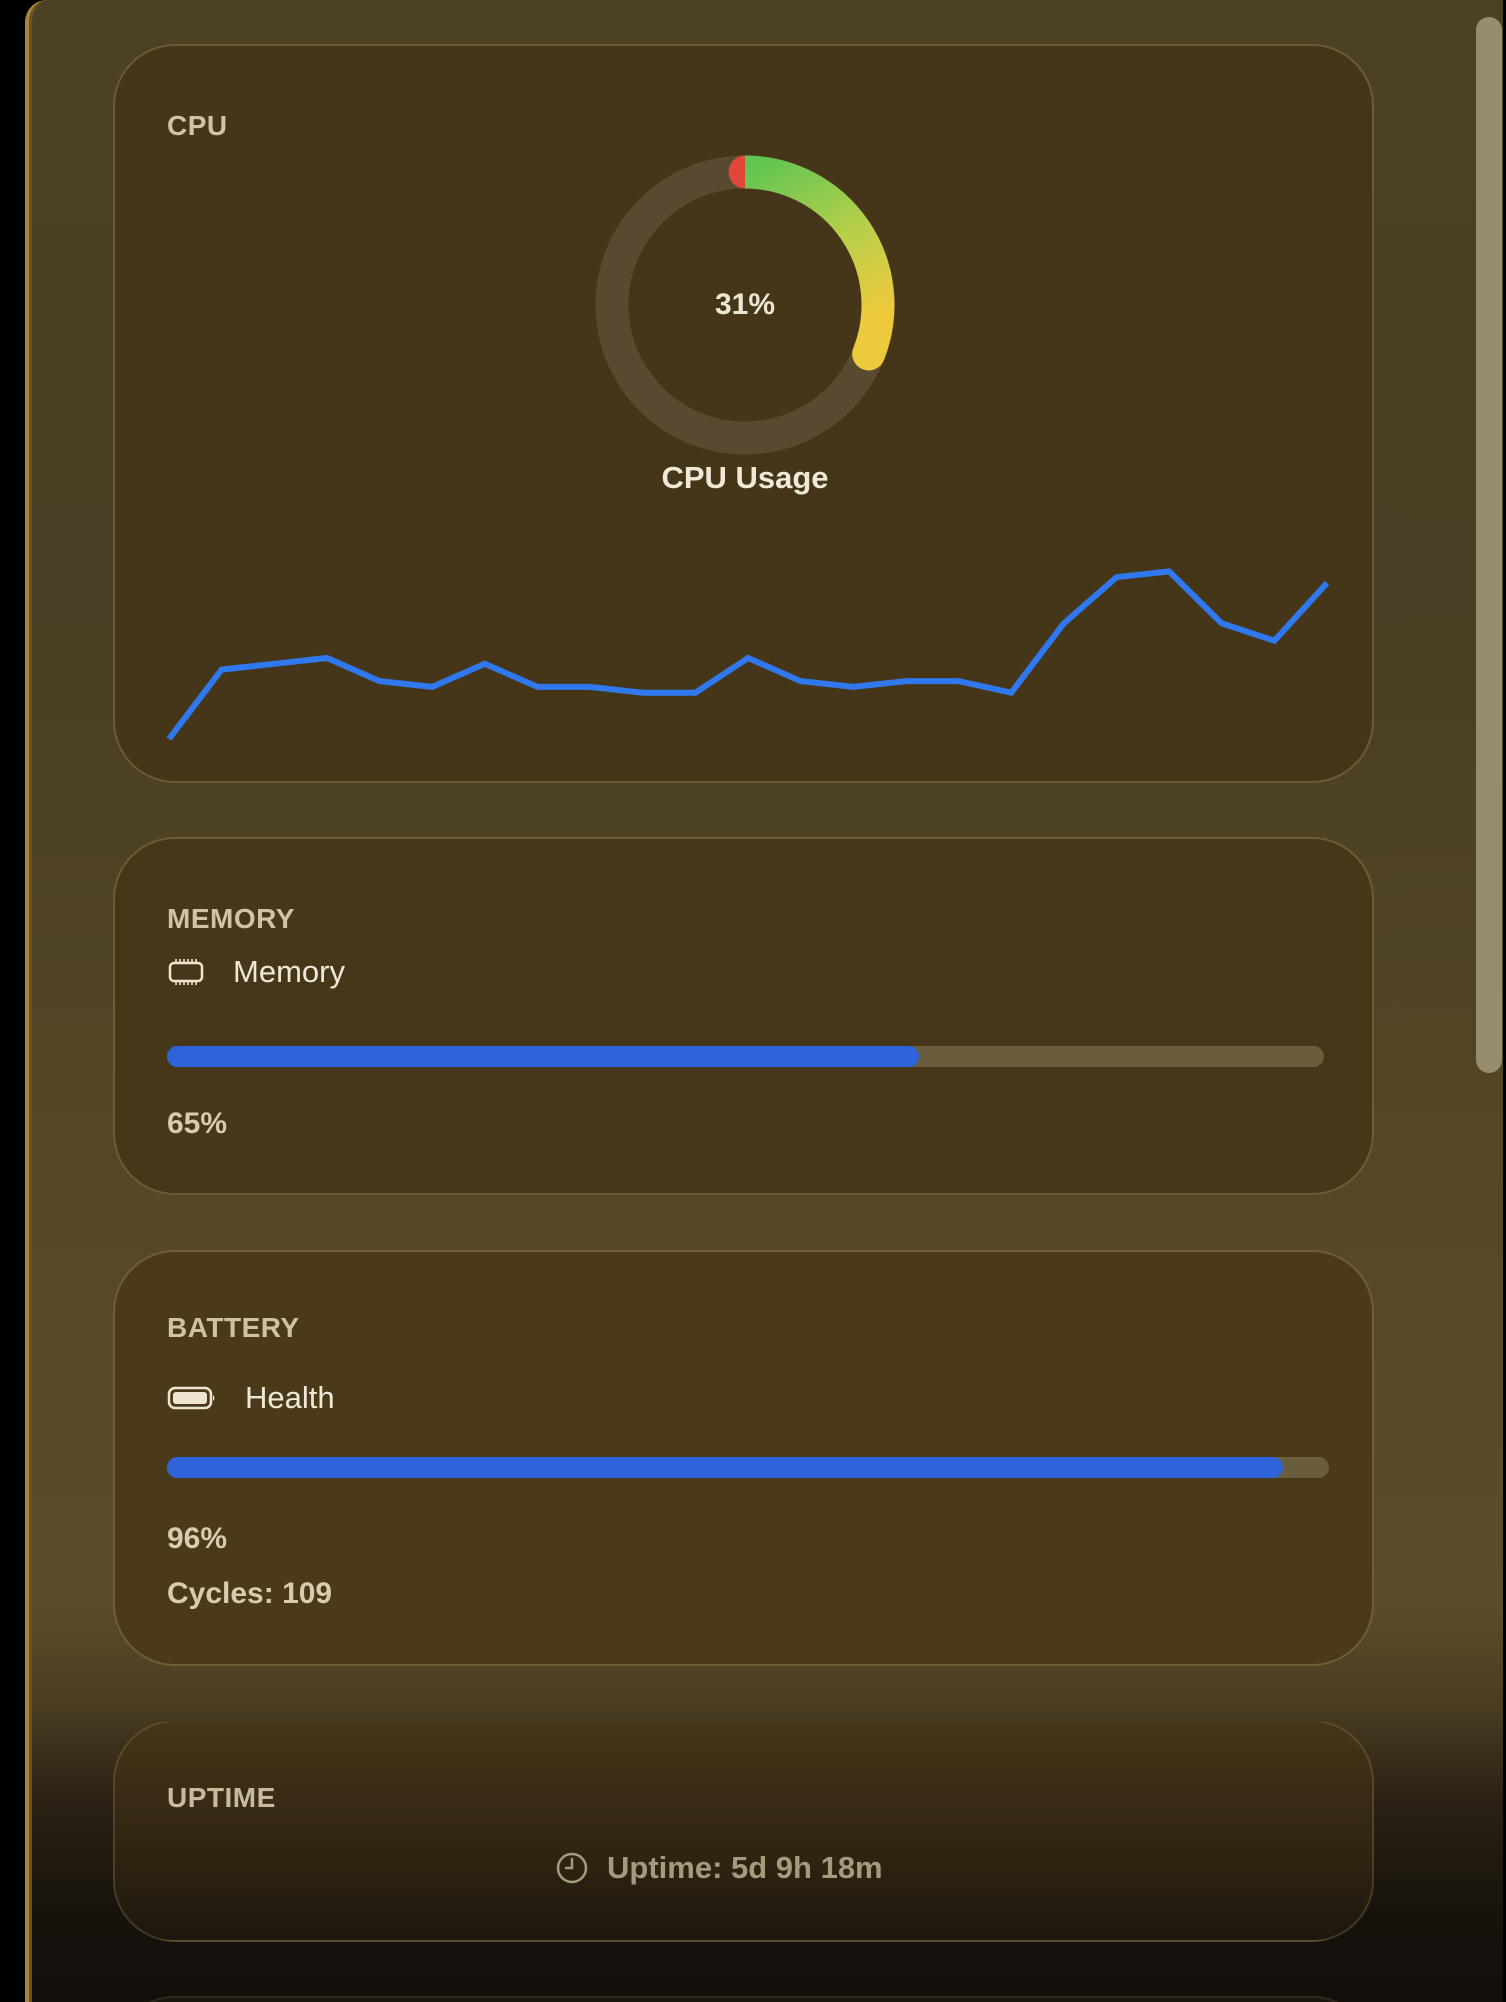  What do you see at coordinates (233, 1327) in the screenshot?
I see `battery-section-title: BATTERY` at bounding box center [233, 1327].